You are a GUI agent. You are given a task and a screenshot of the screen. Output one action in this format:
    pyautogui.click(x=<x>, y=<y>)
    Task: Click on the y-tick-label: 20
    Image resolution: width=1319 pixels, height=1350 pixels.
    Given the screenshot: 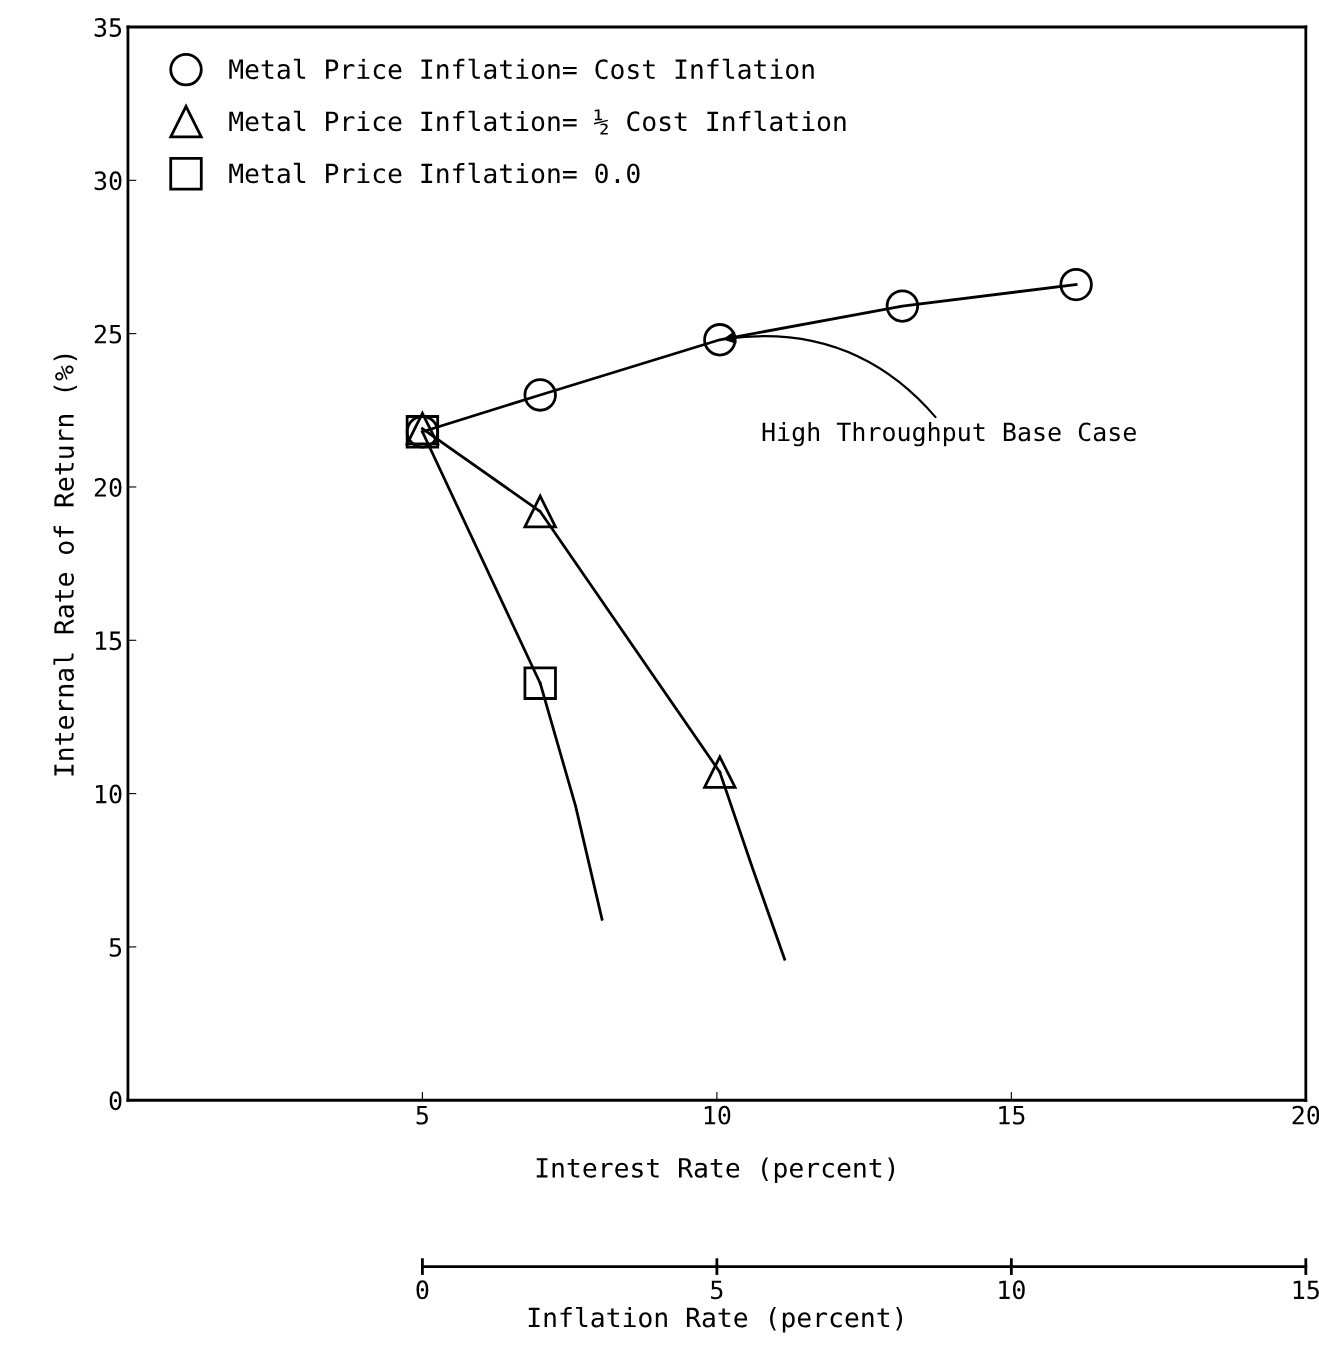 What is the action you would take?
    pyautogui.click(x=108, y=487)
    